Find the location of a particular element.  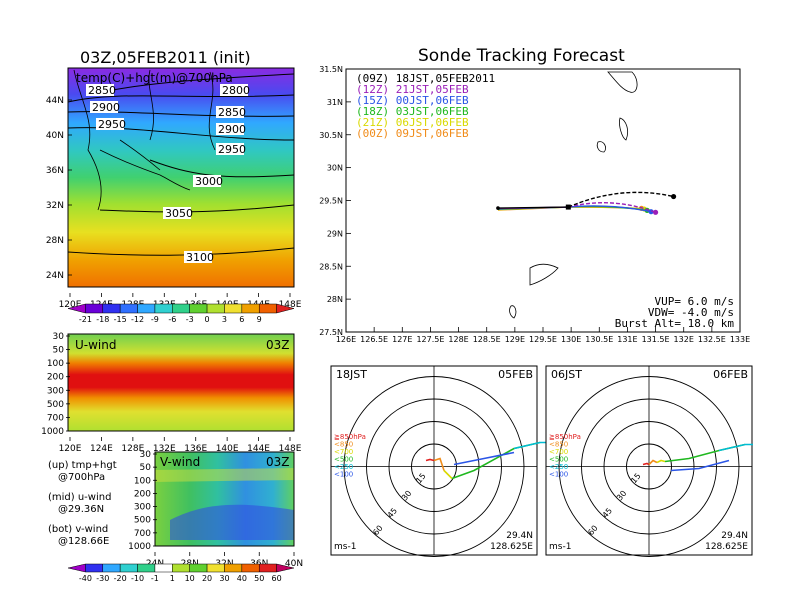

hodograph-level-entry: <100 is located at coordinates (343, 475).